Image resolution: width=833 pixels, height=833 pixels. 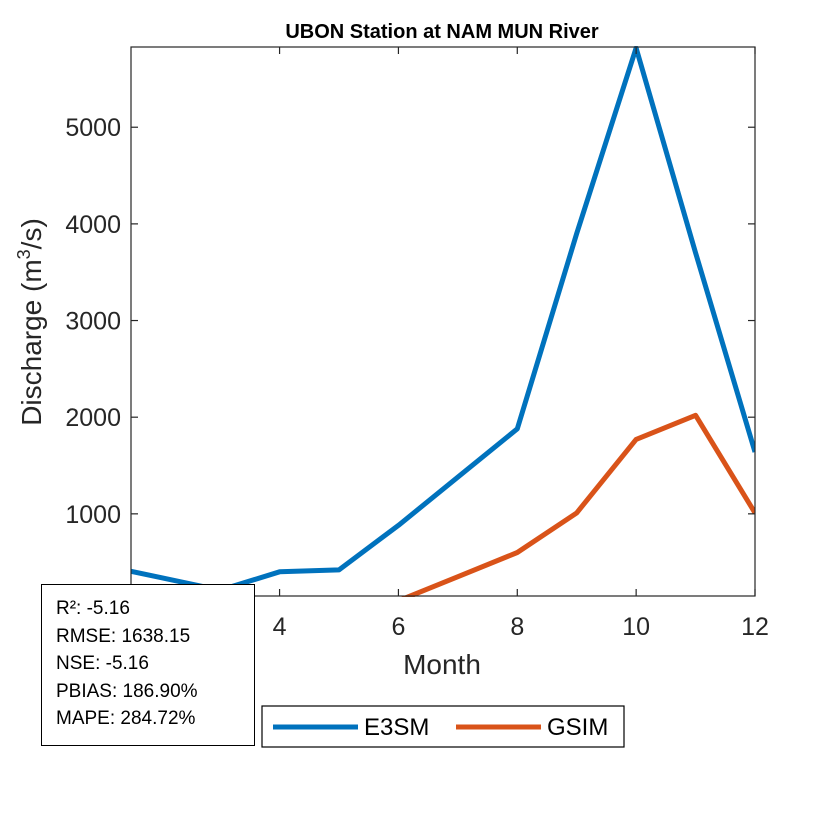 What do you see at coordinates (93, 225) in the screenshot?
I see `y-tick-label: 4000` at bounding box center [93, 225].